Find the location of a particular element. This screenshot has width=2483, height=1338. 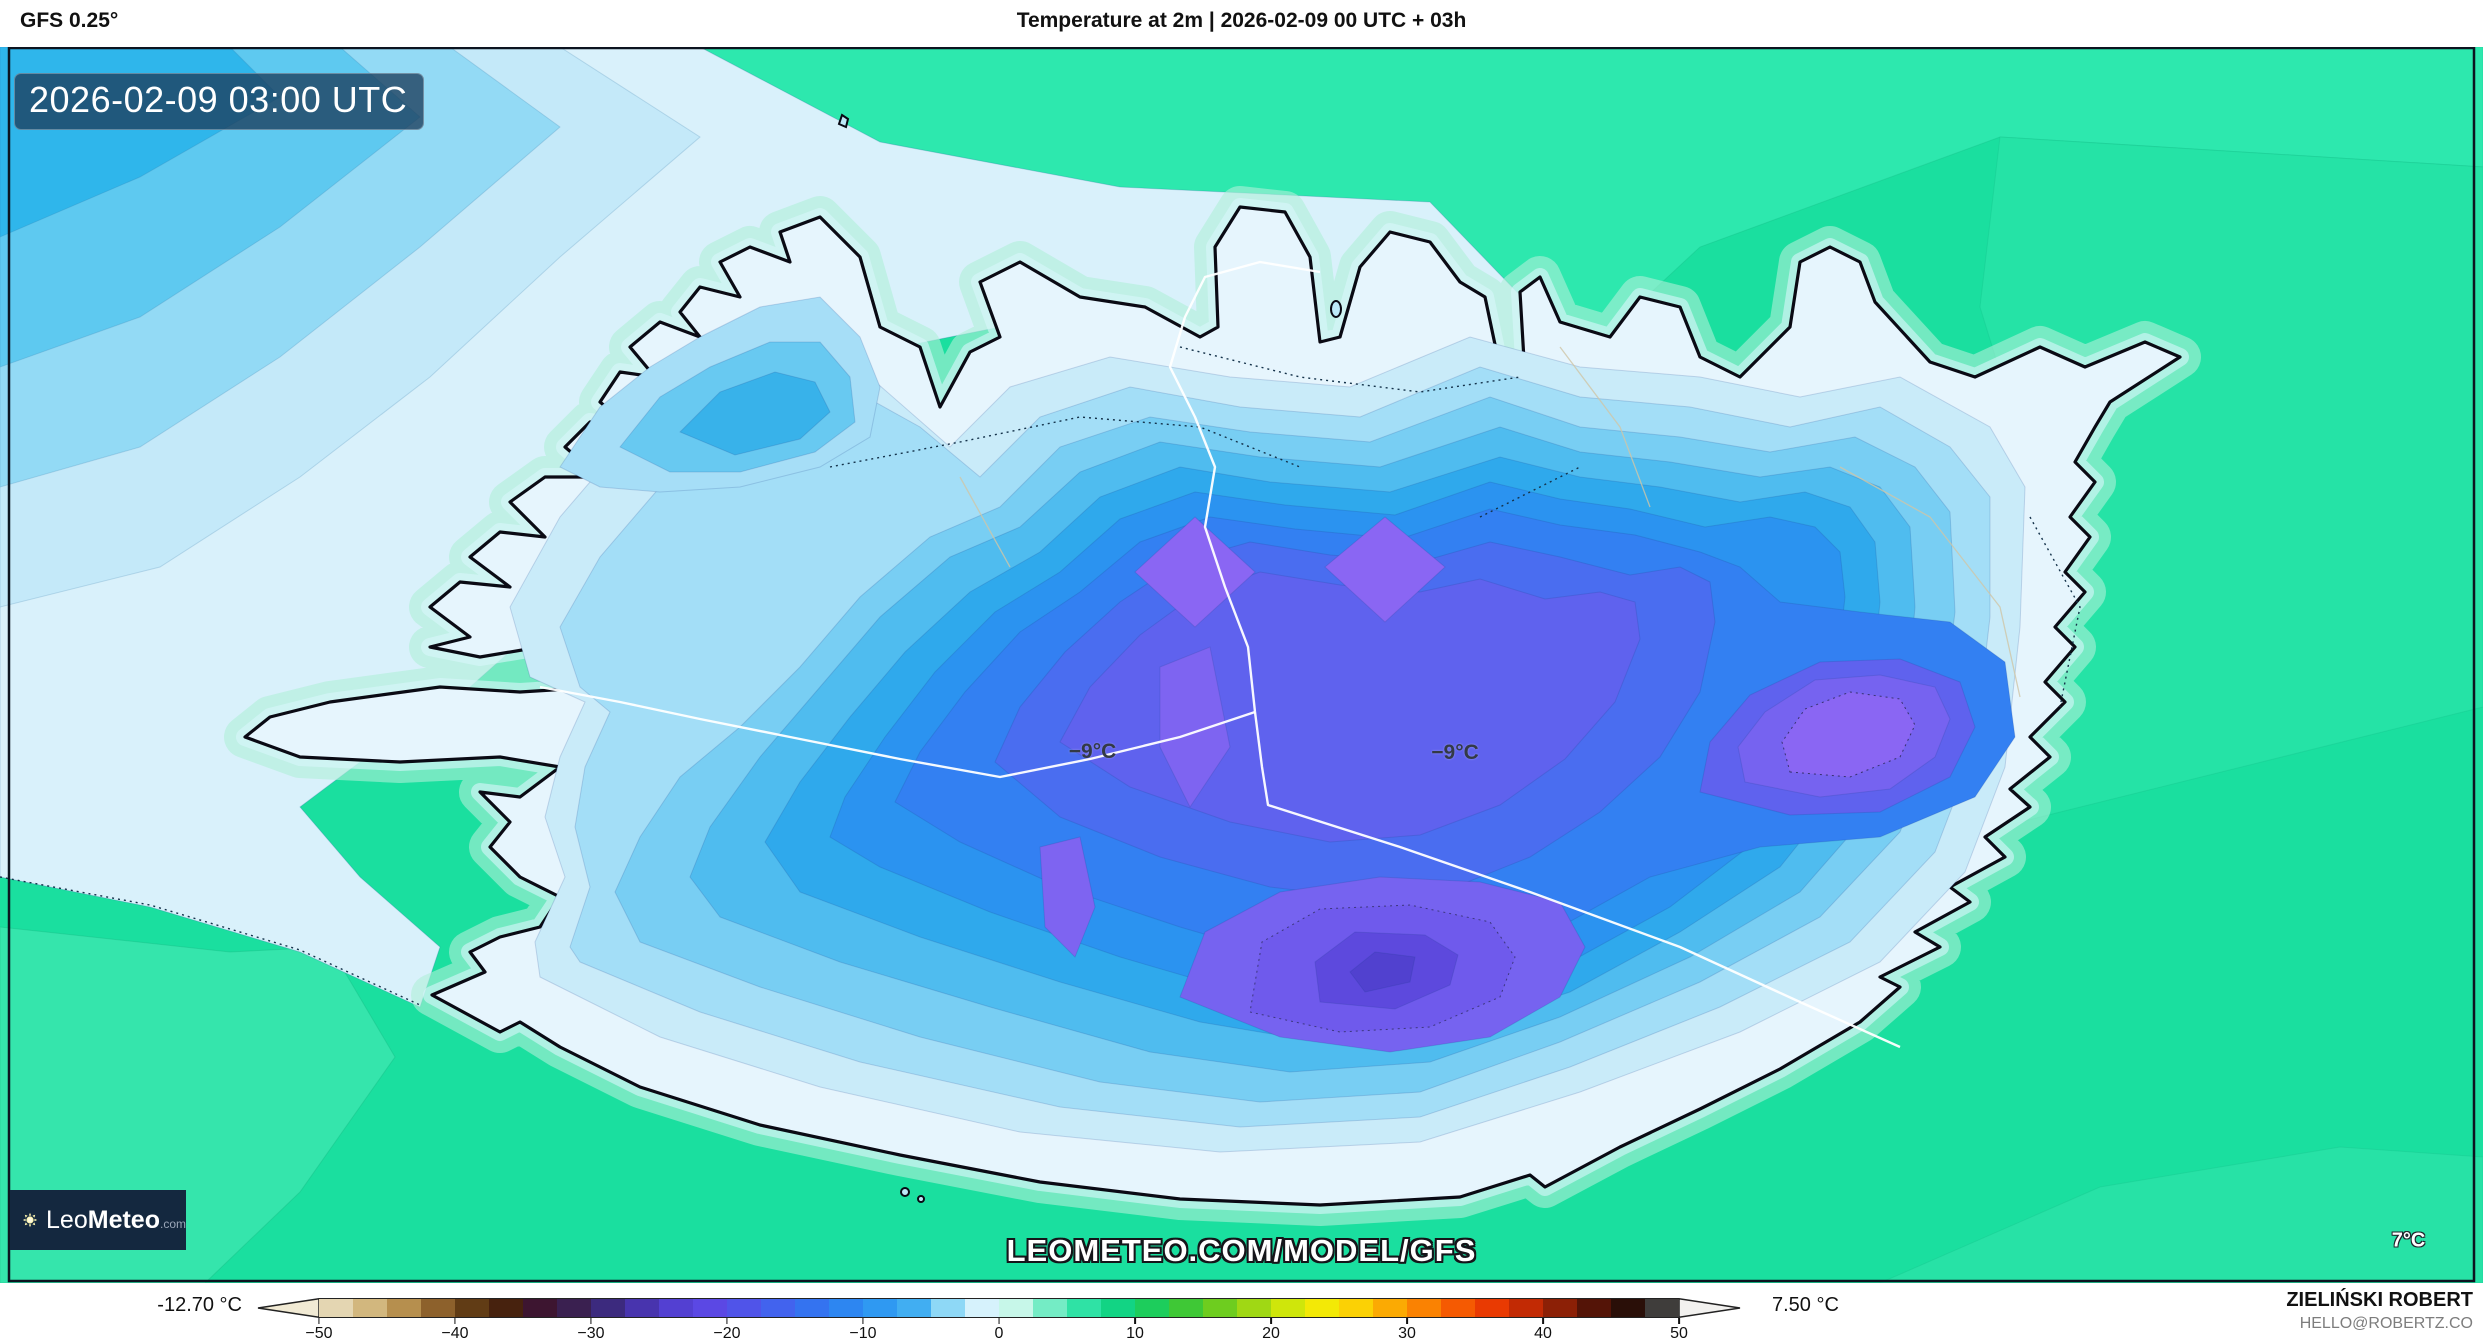

colorbar-gradient is located at coordinates (999, 1308).